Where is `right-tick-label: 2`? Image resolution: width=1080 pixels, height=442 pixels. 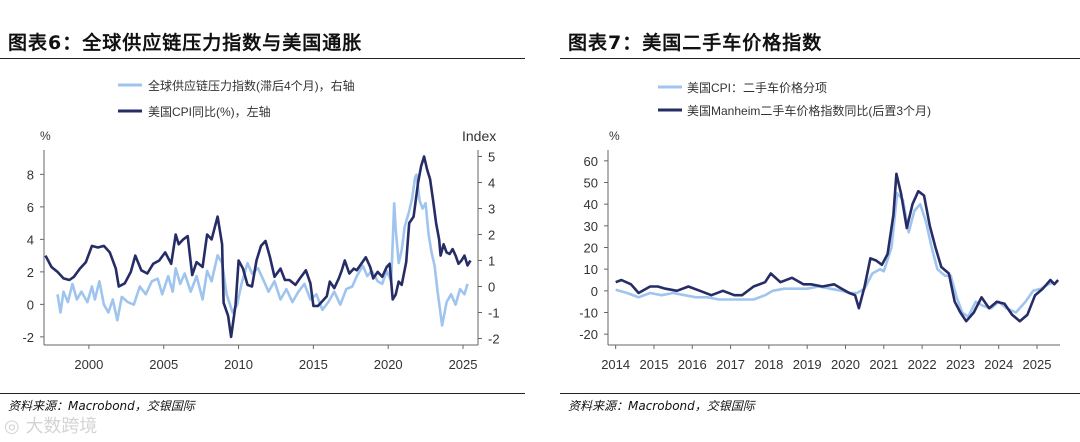 right-tick-label: 2 is located at coordinates (491, 235).